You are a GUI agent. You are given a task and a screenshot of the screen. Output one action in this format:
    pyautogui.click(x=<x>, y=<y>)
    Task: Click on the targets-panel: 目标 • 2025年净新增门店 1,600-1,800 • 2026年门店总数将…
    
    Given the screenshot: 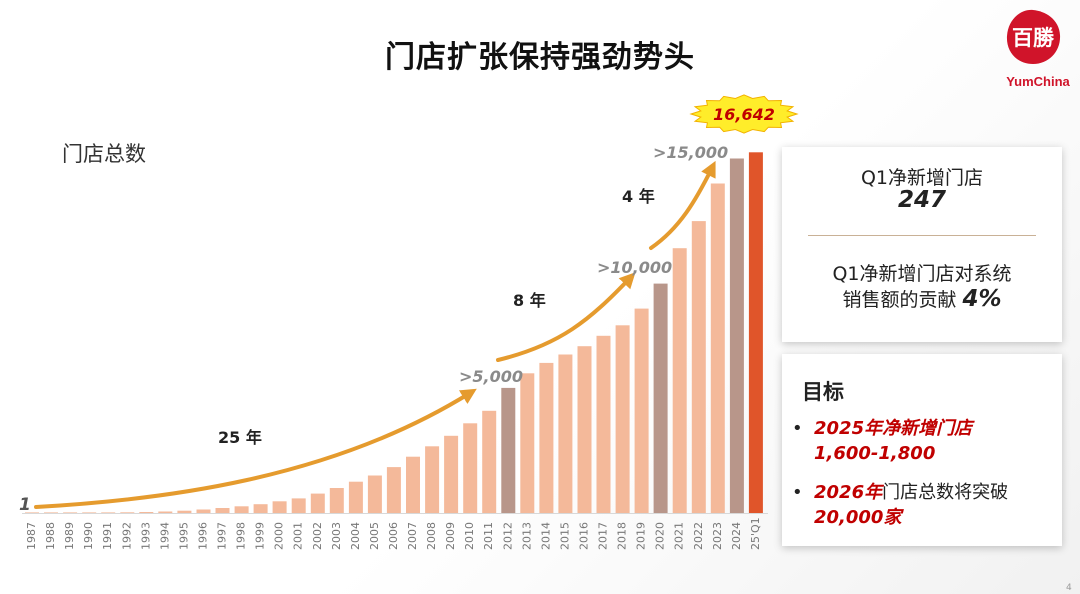 What is the action you would take?
    pyautogui.click(x=922, y=450)
    